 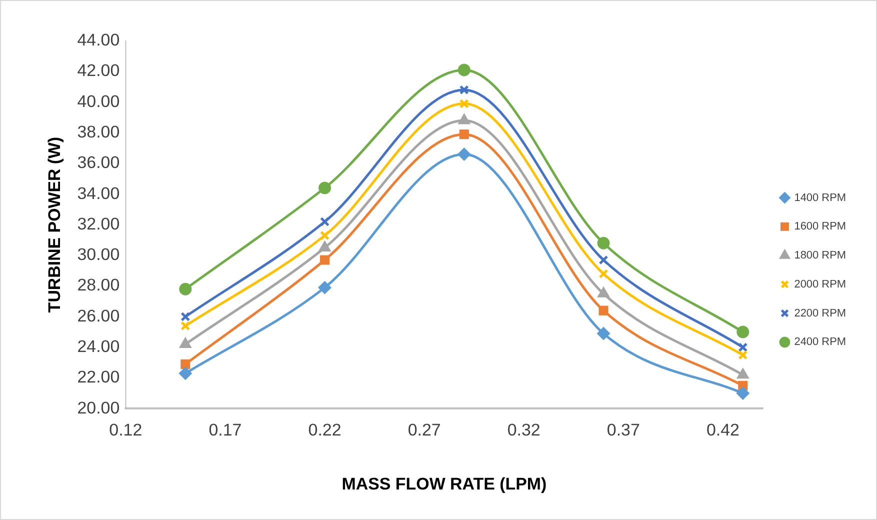 I want to click on y-tick-label: 24.00, so click(x=98, y=346).